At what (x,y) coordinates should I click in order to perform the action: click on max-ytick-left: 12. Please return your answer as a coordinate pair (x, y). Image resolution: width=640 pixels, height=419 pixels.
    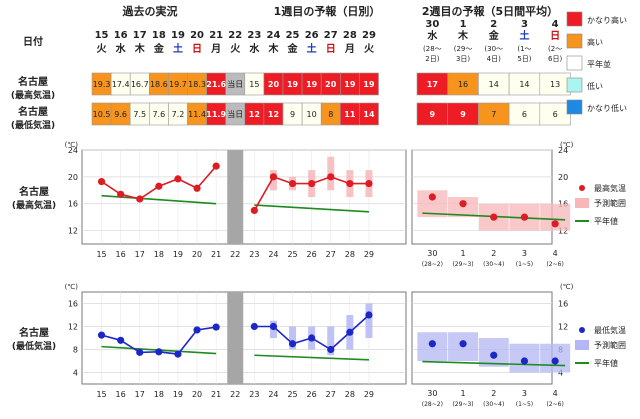
    Looking at the image, I should click on (73, 231).